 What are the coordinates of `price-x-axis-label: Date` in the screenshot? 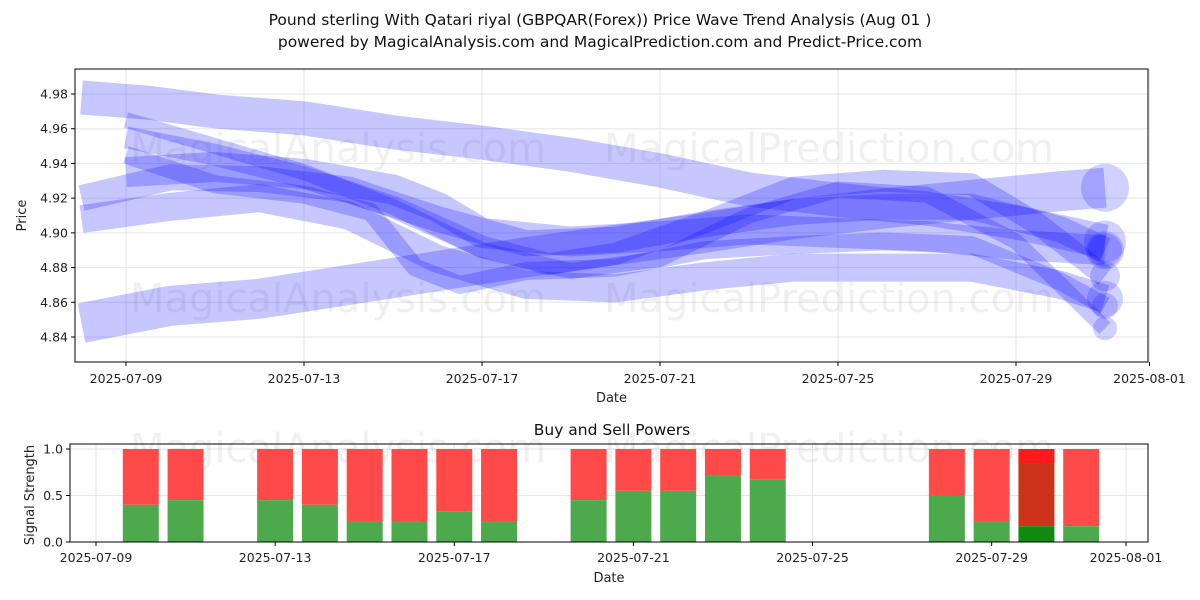 It's located at (611, 398).